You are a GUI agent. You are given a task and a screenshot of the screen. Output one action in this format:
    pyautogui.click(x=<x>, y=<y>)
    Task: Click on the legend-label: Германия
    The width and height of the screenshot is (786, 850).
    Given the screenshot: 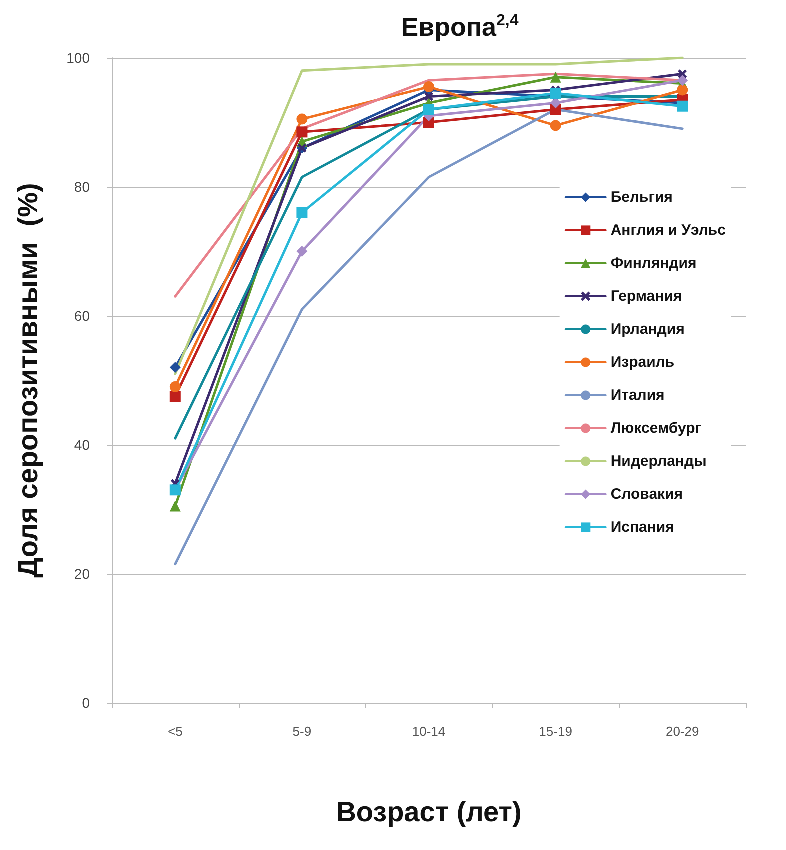 What is the action you would take?
    pyautogui.click(x=646, y=296)
    